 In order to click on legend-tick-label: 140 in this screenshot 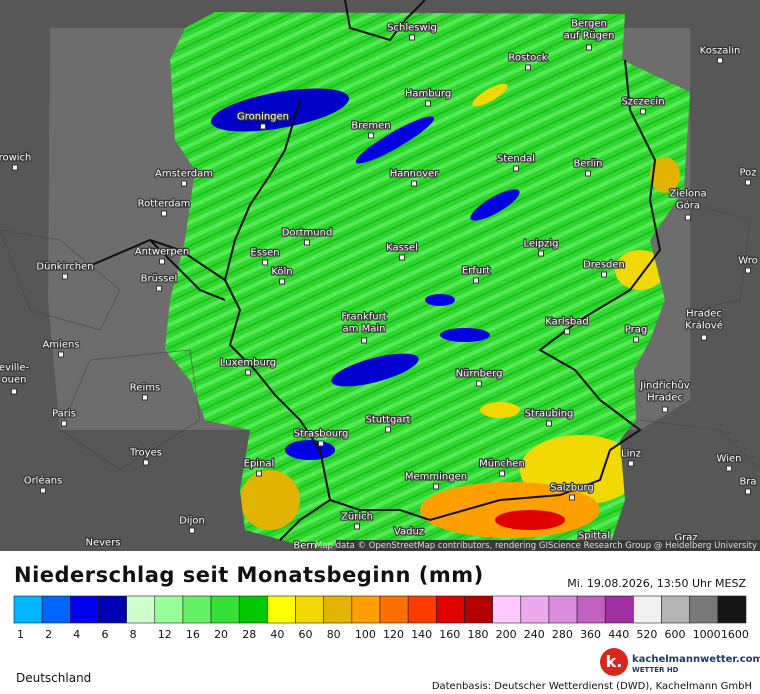, I will do `click(421, 634)`.